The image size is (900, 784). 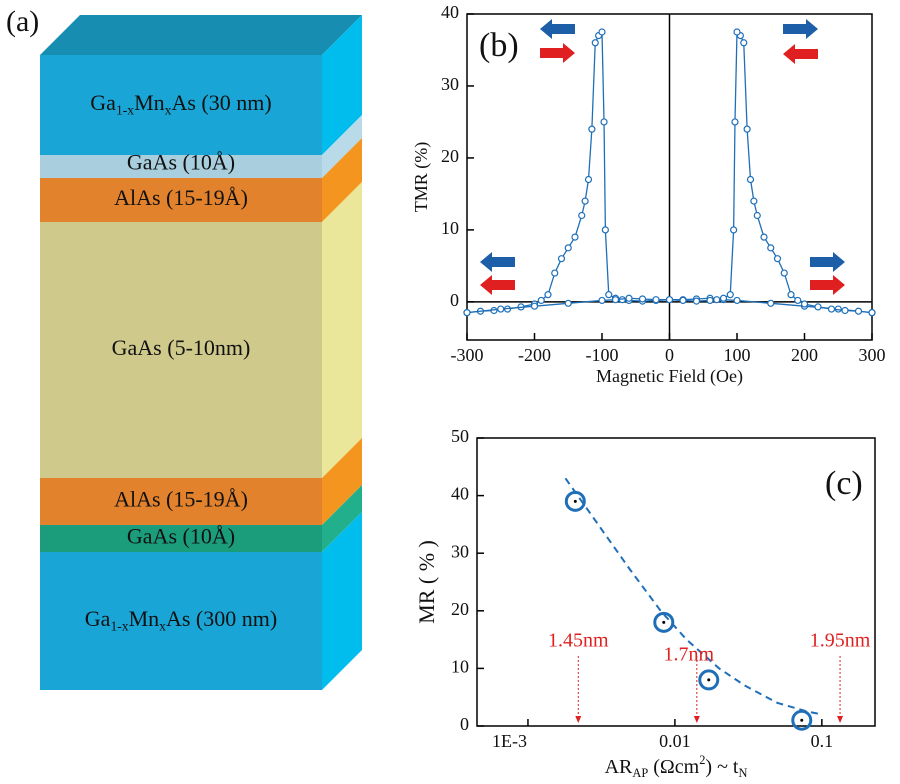 I want to click on label-part: Mn, so click(x=149, y=102).